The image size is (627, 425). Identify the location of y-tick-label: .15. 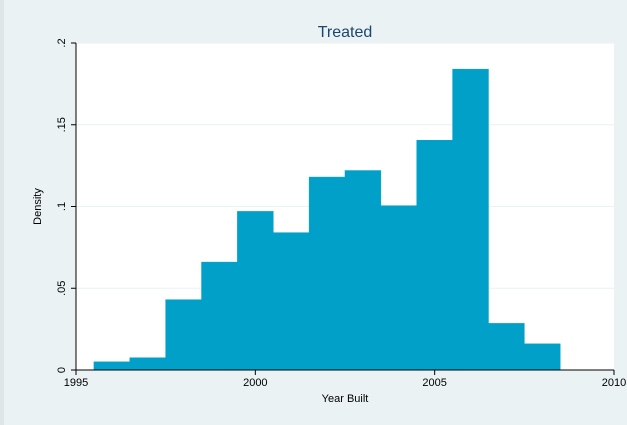
(62, 124).